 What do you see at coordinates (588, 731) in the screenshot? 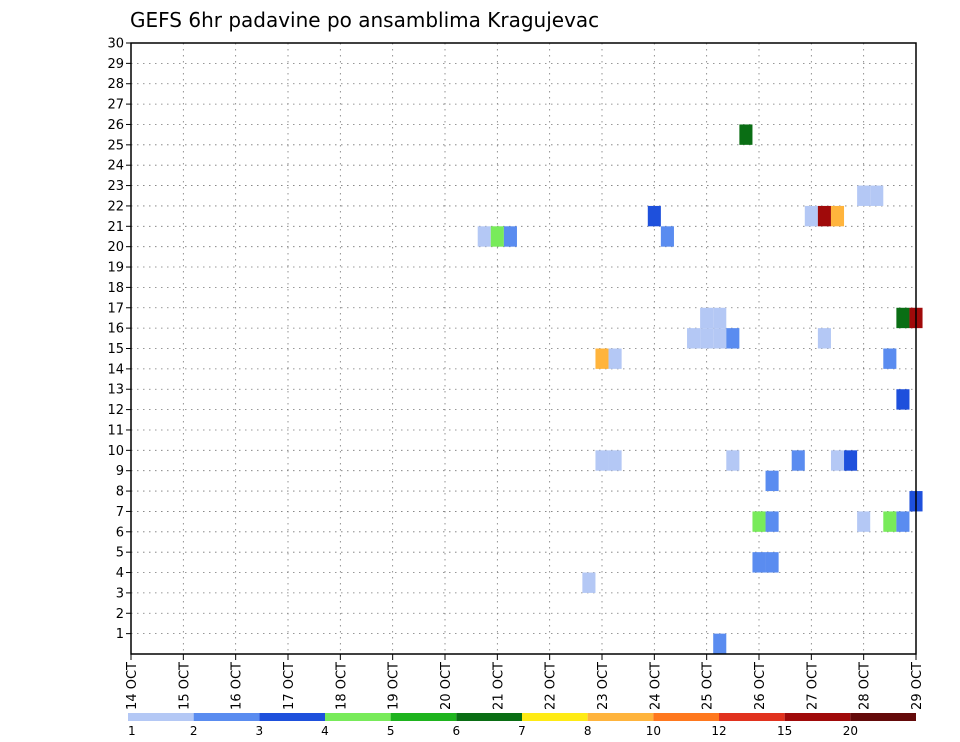
I see `legend-label: 8` at bounding box center [588, 731].